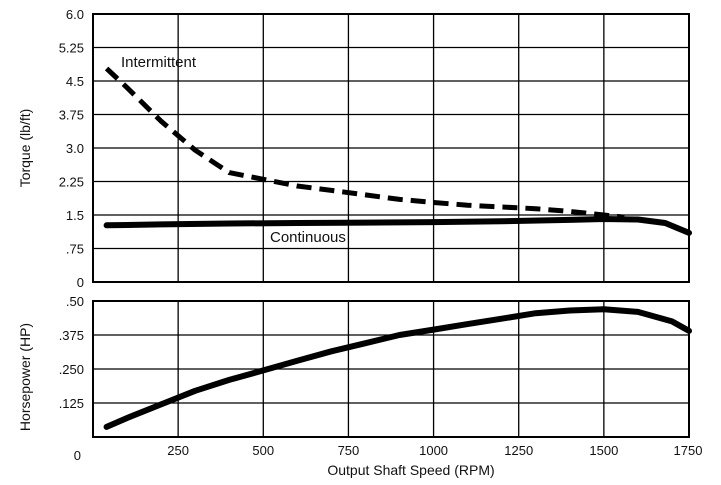  What do you see at coordinates (178, 450) in the screenshot?
I see `rpm-x-tick-label: 250` at bounding box center [178, 450].